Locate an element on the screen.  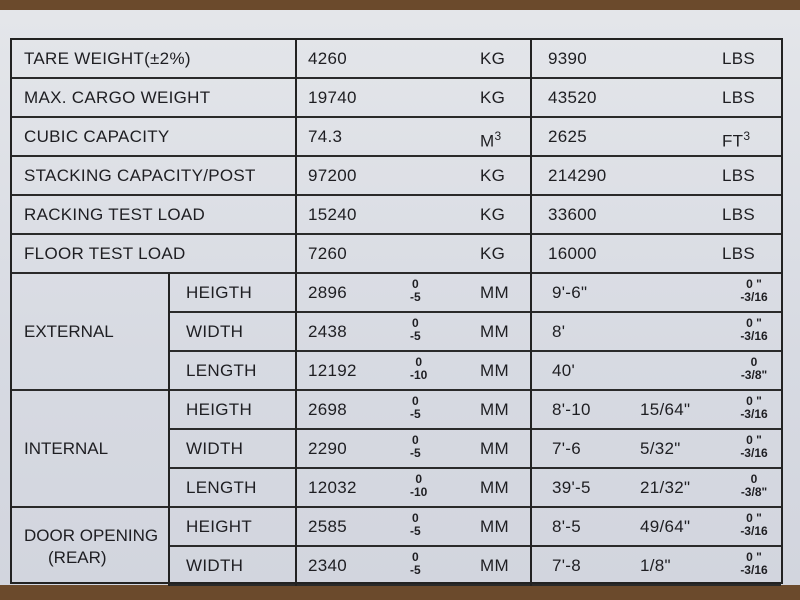
metric-tolerance: 0 -10 is located at coordinates (418, 486).